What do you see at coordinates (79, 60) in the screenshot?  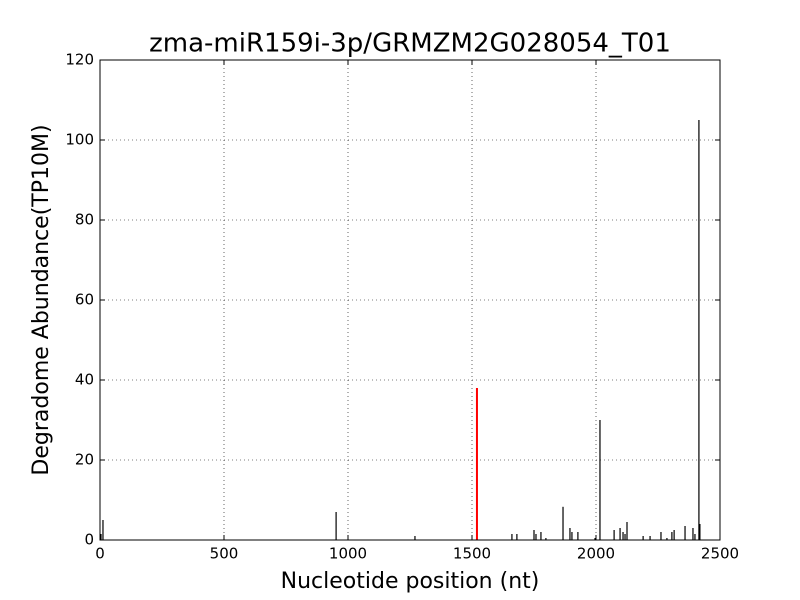 I see `y-tick-label: 120` at bounding box center [79, 60].